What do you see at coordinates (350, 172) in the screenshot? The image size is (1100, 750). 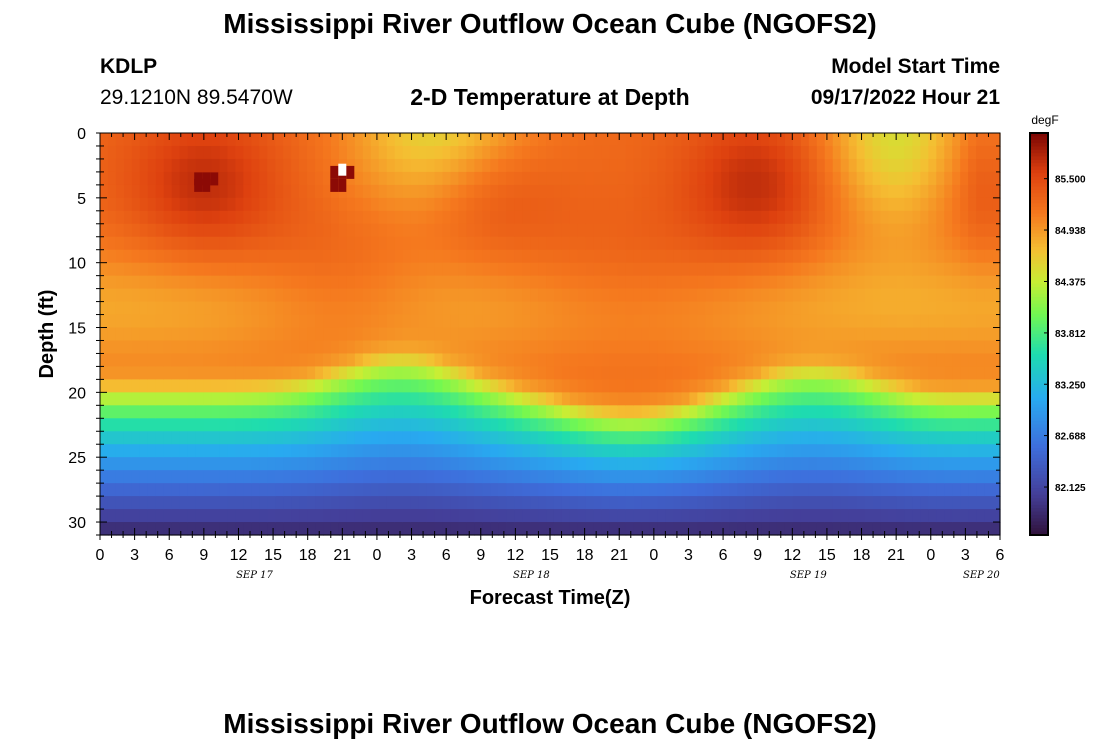 I see `hot-spot-cell` at bounding box center [350, 172].